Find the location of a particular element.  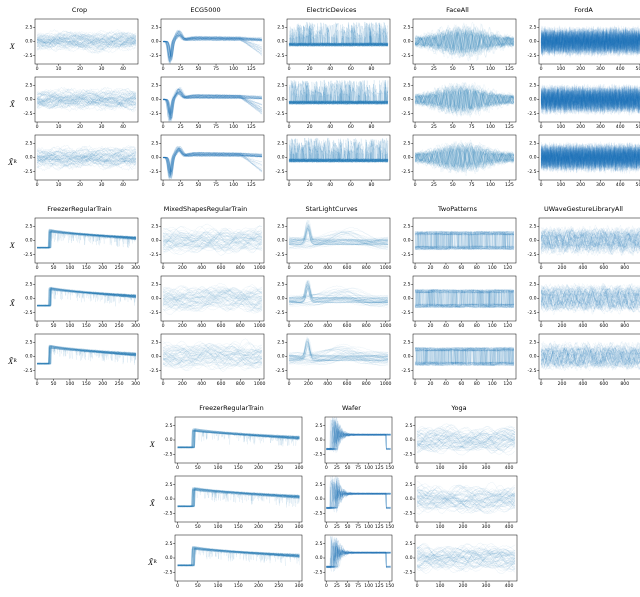

chart-title: Crop is located at coordinates (79, 10).